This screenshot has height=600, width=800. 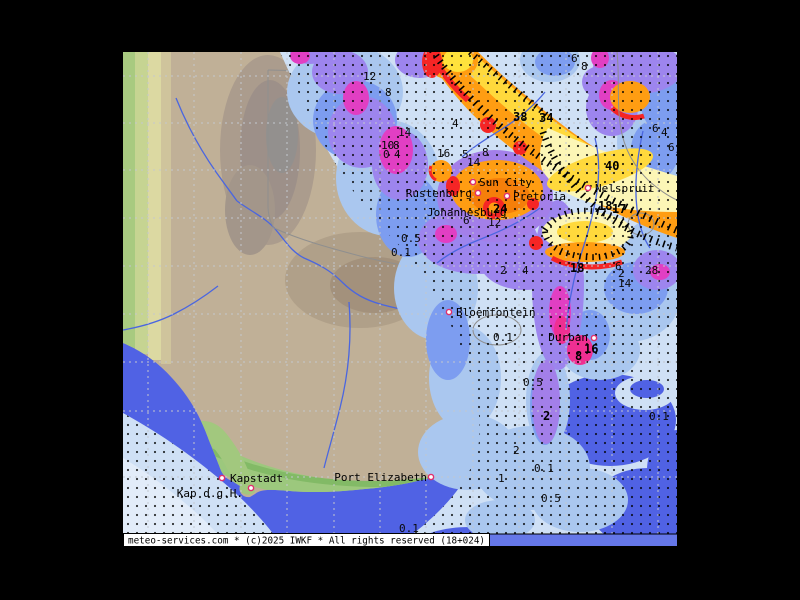 I want to click on city-marker-durban, so click(x=594, y=338).